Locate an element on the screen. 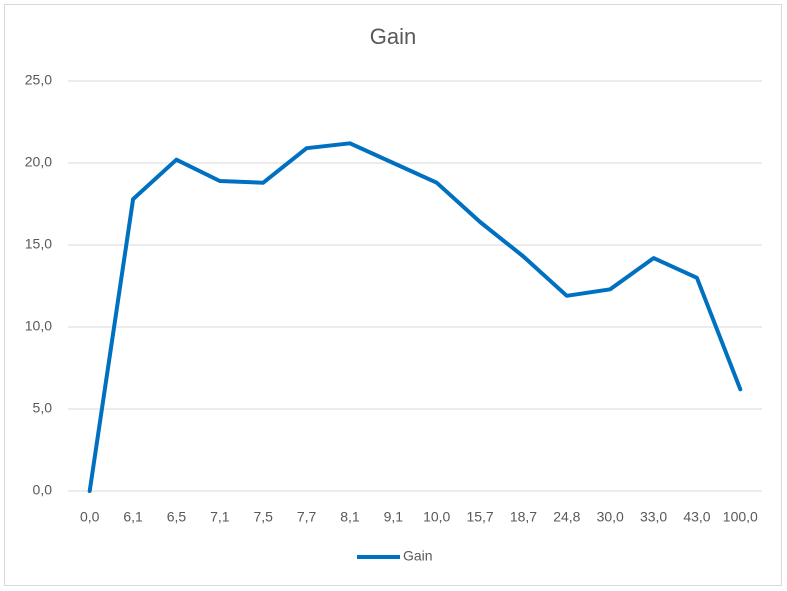 Image resolution: width=787 pixels, height=591 pixels. x-tick-label: 100,0 is located at coordinates (740, 517).